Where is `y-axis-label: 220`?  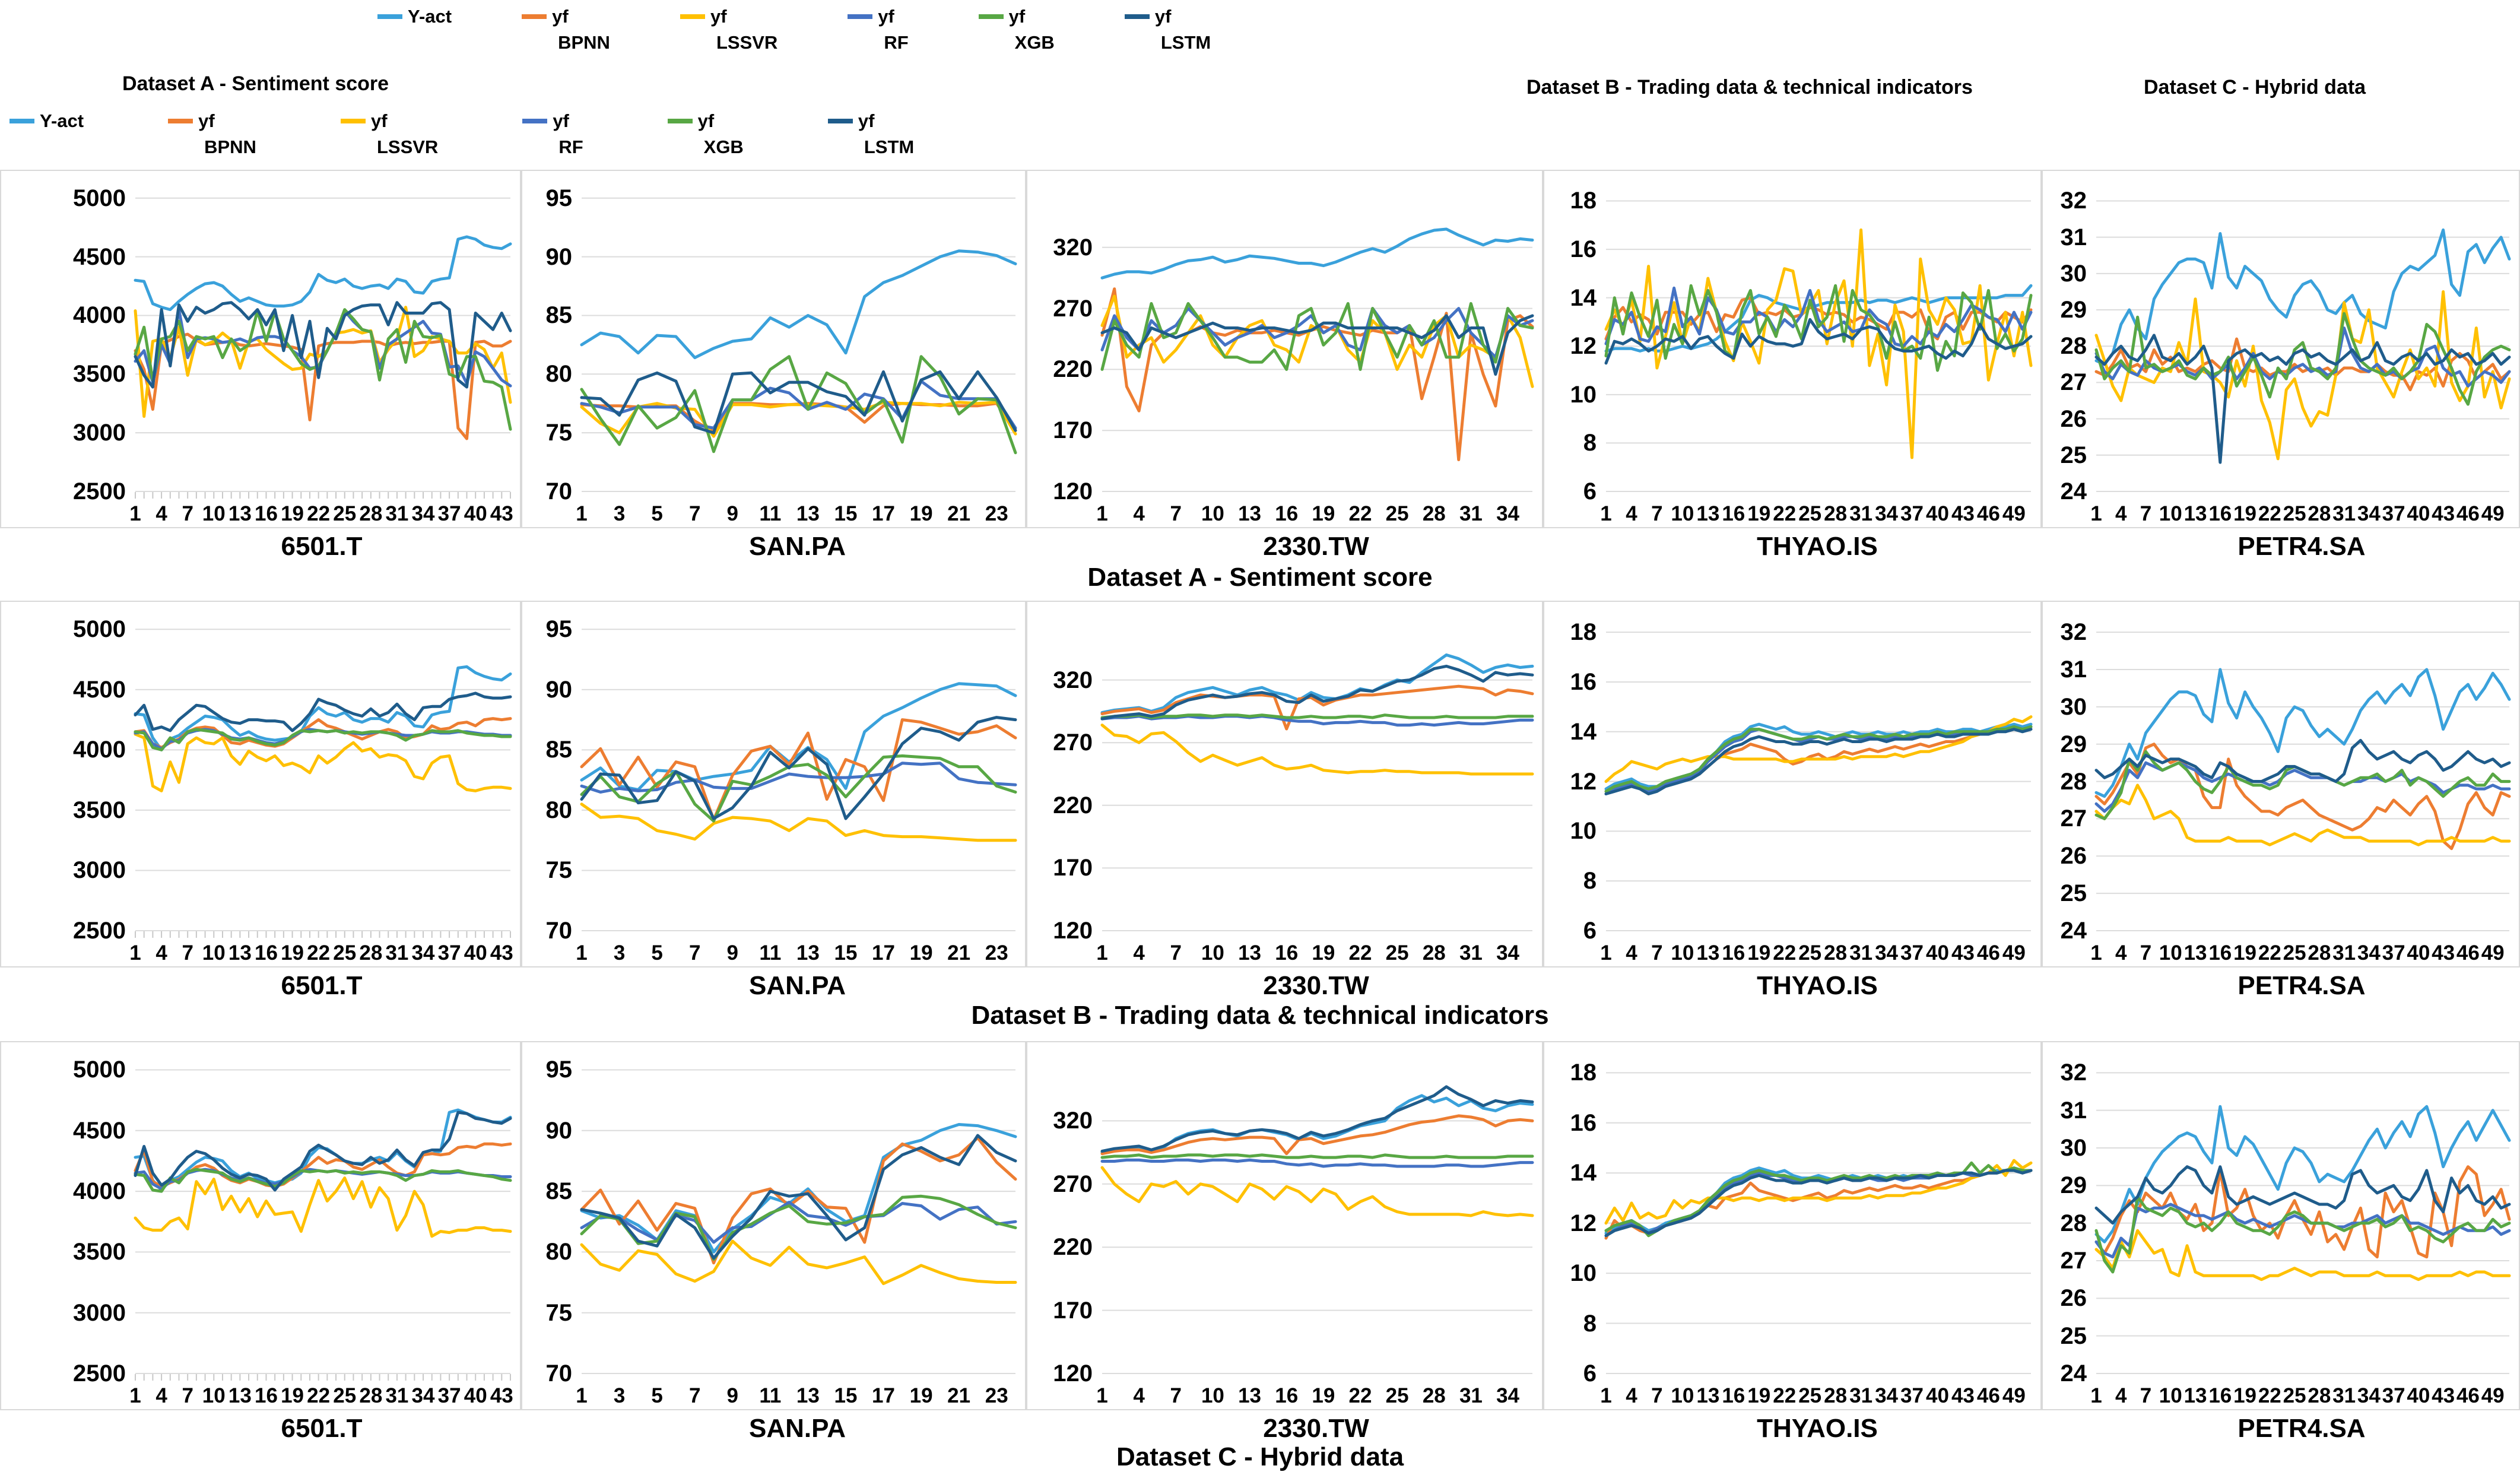 y-axis-label: 220 is located at coordinates (1073, 805).